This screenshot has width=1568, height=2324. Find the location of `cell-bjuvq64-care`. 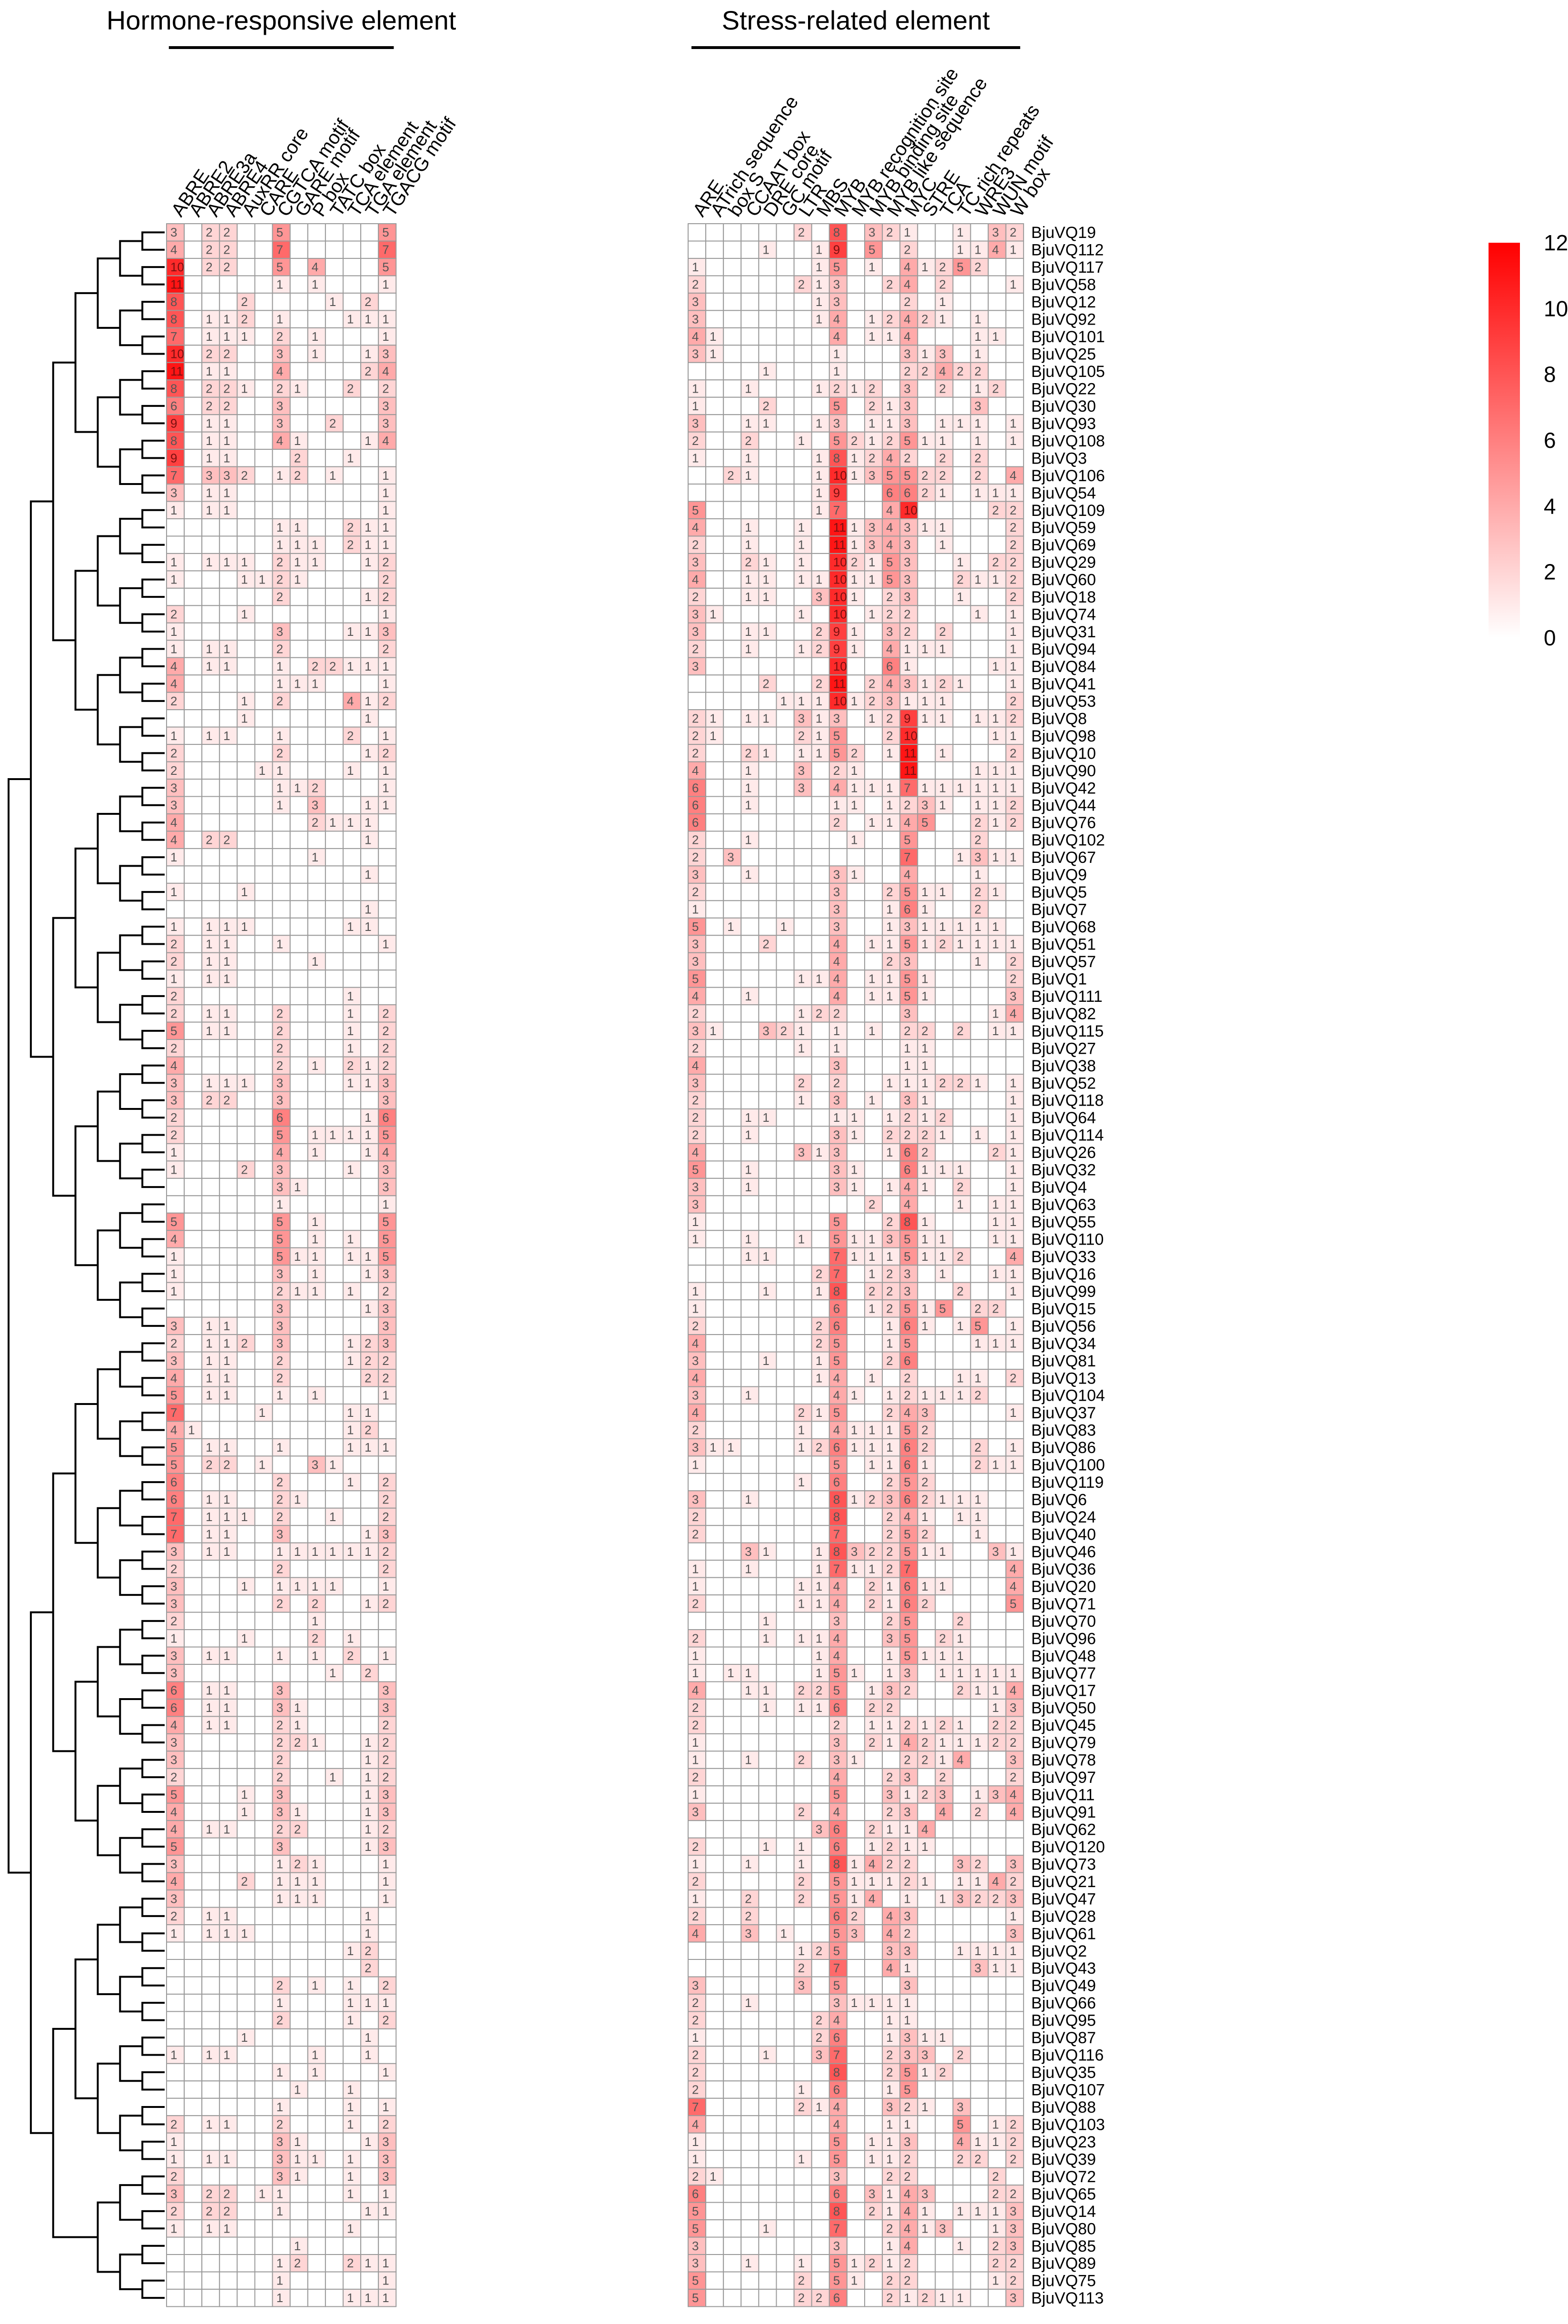

cell-bjuvq64-care is located at coordinates (263, 1117).